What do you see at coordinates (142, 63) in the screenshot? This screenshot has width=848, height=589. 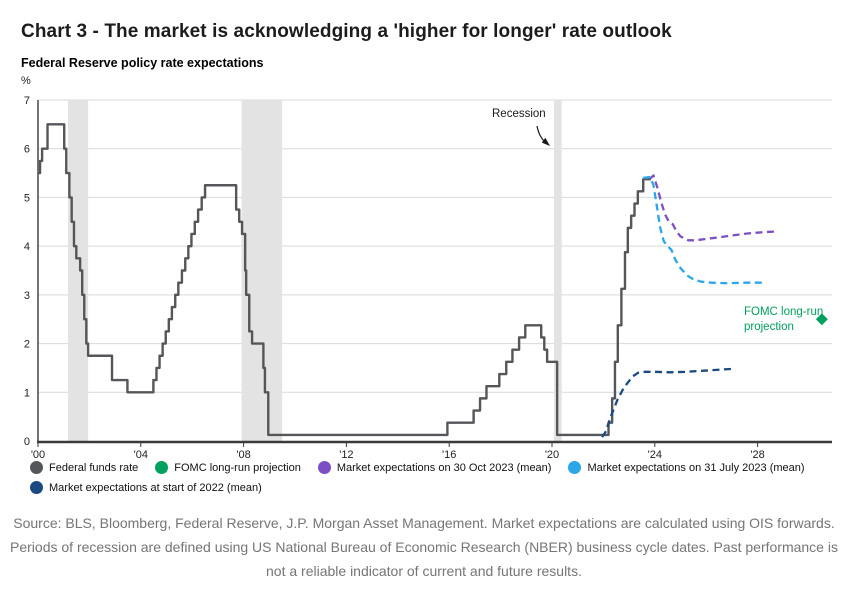 I see `chart-title: Federal Reserve policy rate expectations` at bounding box center [142, 63].